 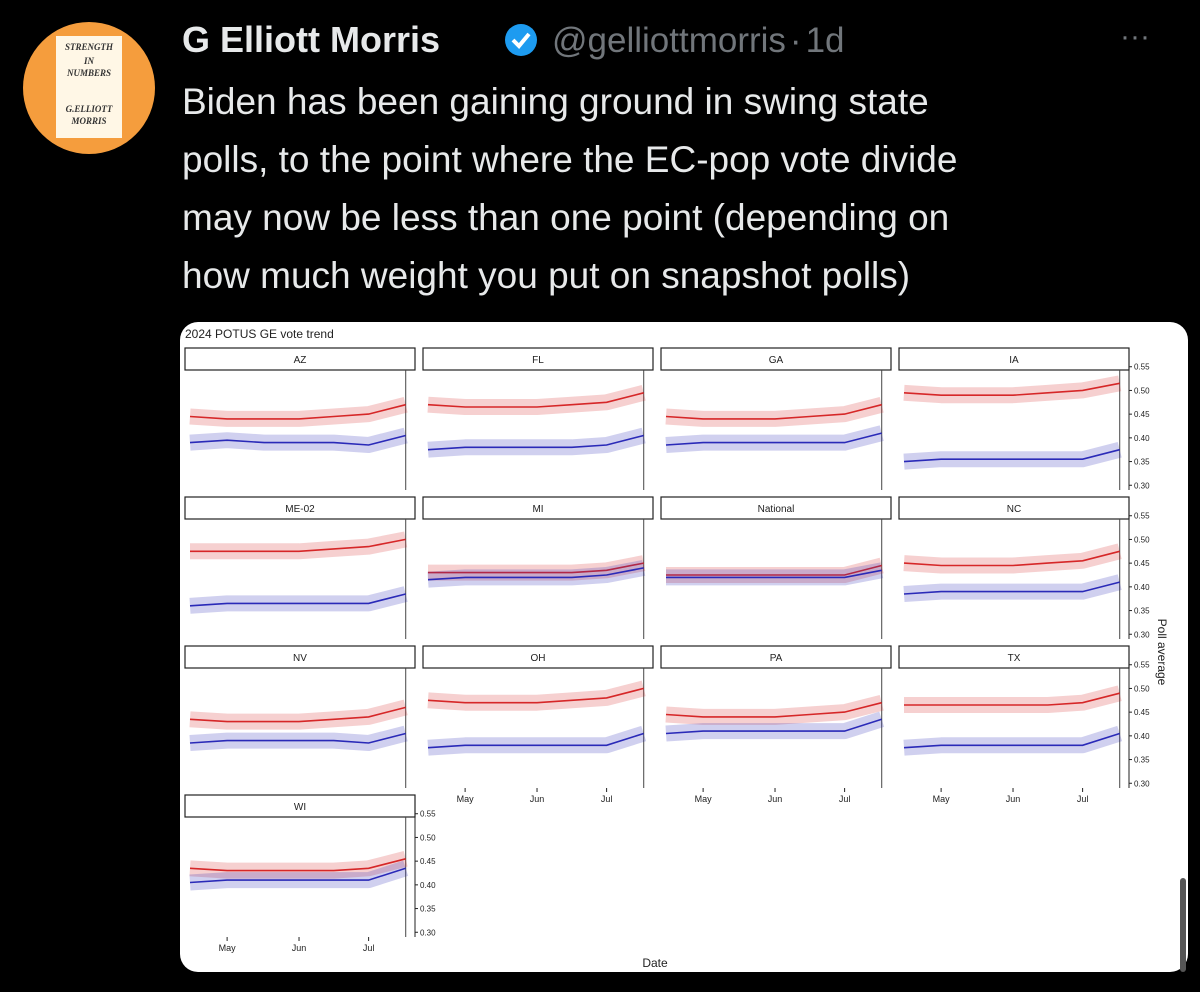 I want to click on verified-check, so click(x=521, y=40).